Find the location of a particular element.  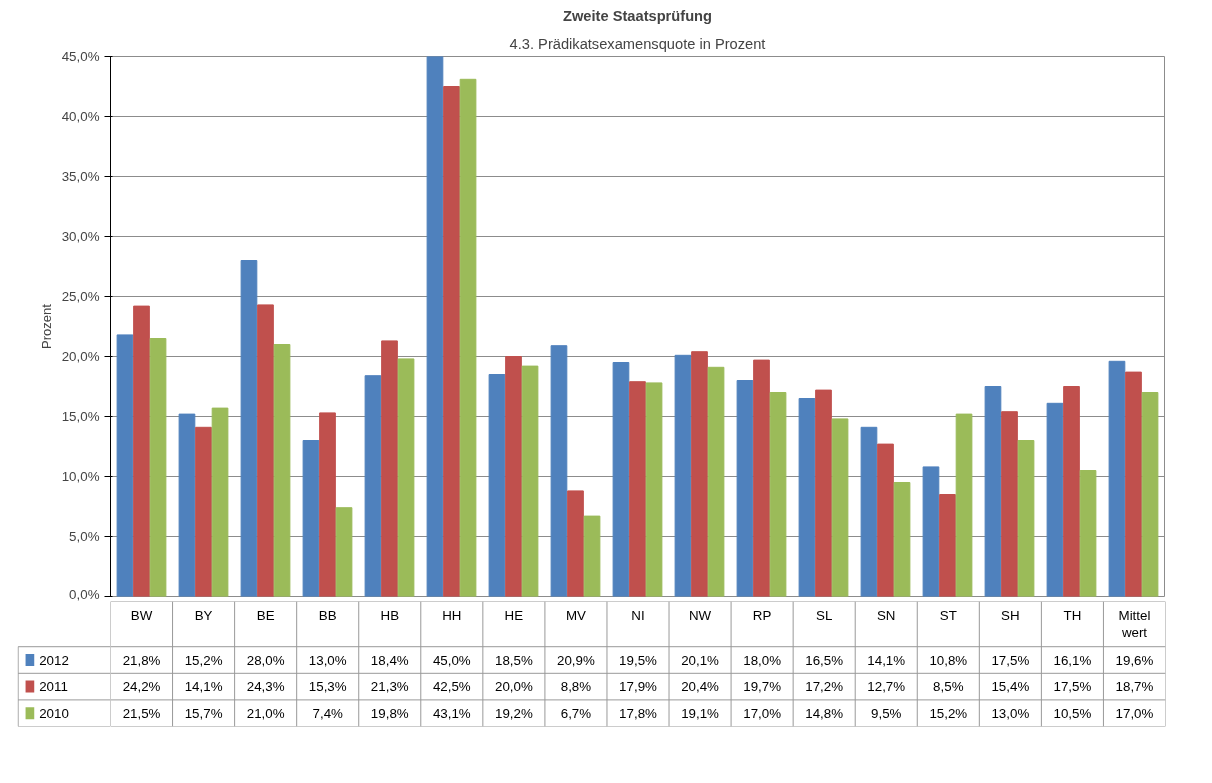

data-label: 15,7% is located at coordinates (203, 713).